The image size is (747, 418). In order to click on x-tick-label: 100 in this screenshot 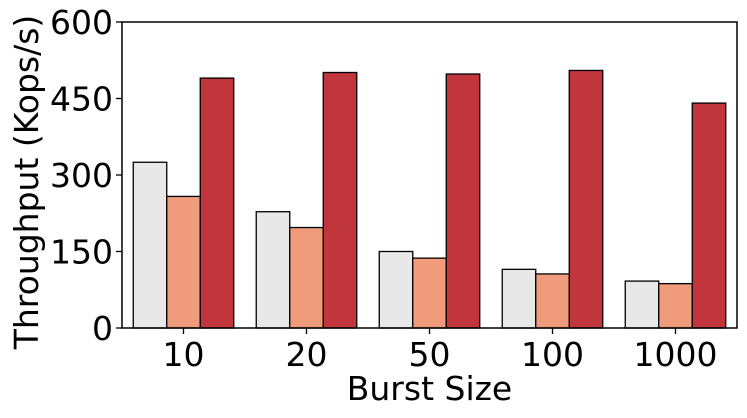, I will do `click(552, 354)`.